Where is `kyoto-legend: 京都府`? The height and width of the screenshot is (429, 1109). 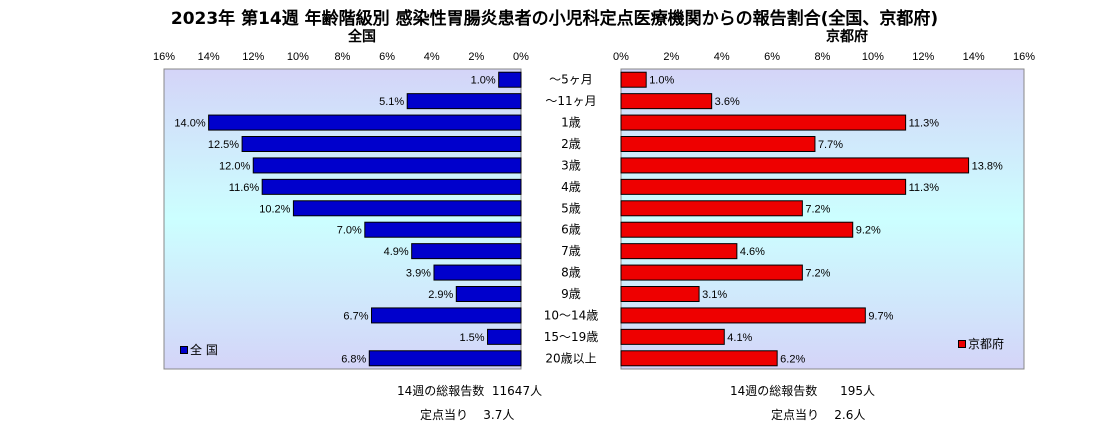
kyoto-legend: 京都府 is located at coordinates (981, 343).